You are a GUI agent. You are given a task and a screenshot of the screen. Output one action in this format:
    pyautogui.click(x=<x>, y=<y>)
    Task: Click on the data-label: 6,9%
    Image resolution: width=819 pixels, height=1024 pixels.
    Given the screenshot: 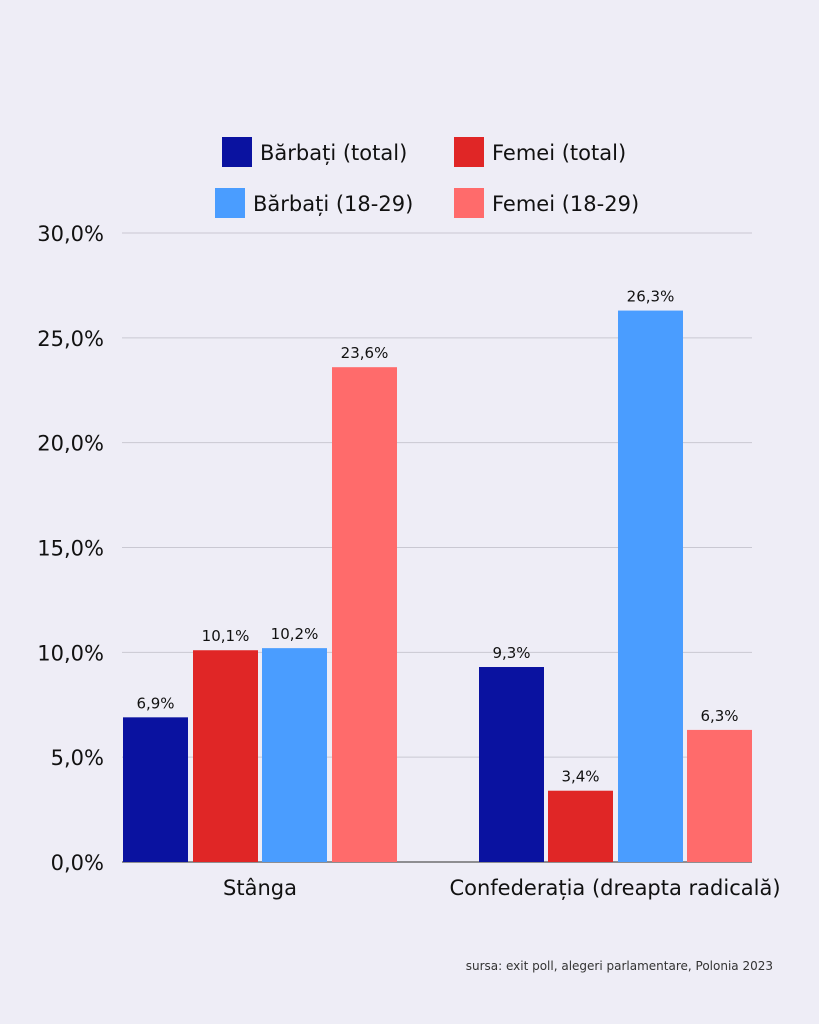 What is the action you would take?
    pyautogui.click(x=155, y=703)
    